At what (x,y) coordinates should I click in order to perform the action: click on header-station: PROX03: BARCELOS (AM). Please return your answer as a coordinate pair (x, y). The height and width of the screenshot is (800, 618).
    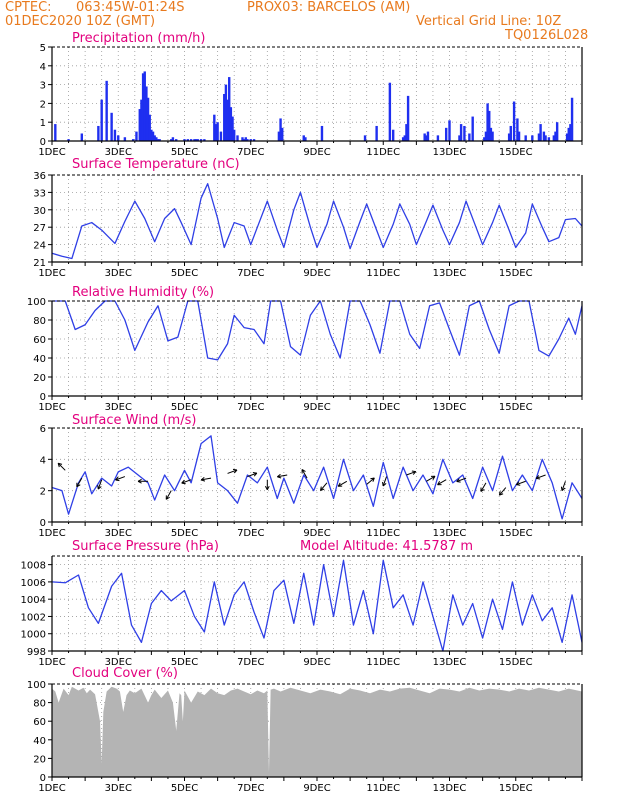
    Looking at the image, I should click on (329, 7).